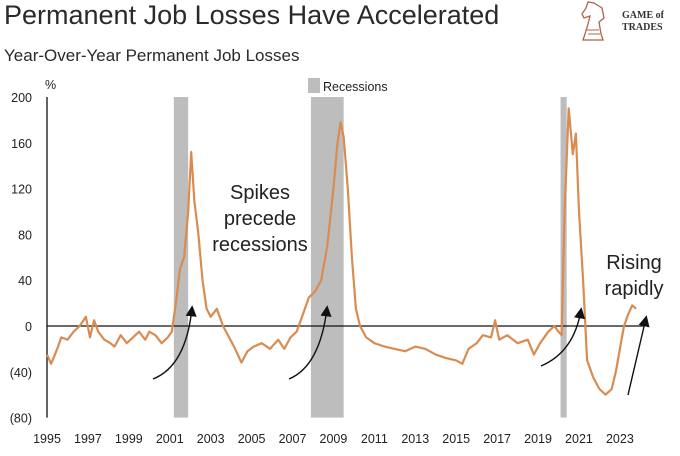  Describe the element at coordinates (21, 190) in the screenshot. I see `y-tick-label: 120` at that location.